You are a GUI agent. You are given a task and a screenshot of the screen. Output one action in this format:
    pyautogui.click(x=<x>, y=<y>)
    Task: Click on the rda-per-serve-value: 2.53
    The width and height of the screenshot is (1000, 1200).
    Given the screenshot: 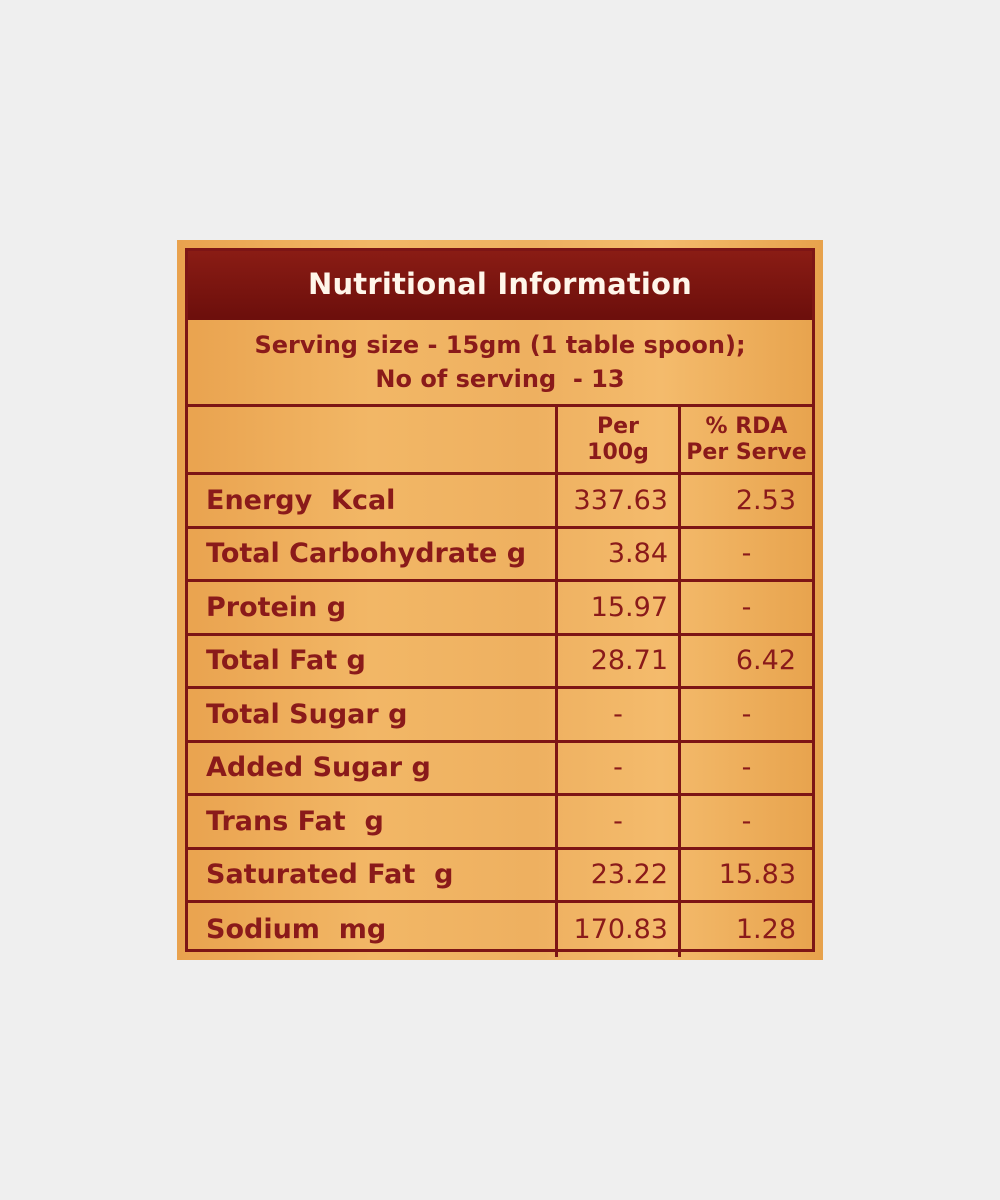 What is the action you would take?
    pyautogui.click(x=765, y=500)
    